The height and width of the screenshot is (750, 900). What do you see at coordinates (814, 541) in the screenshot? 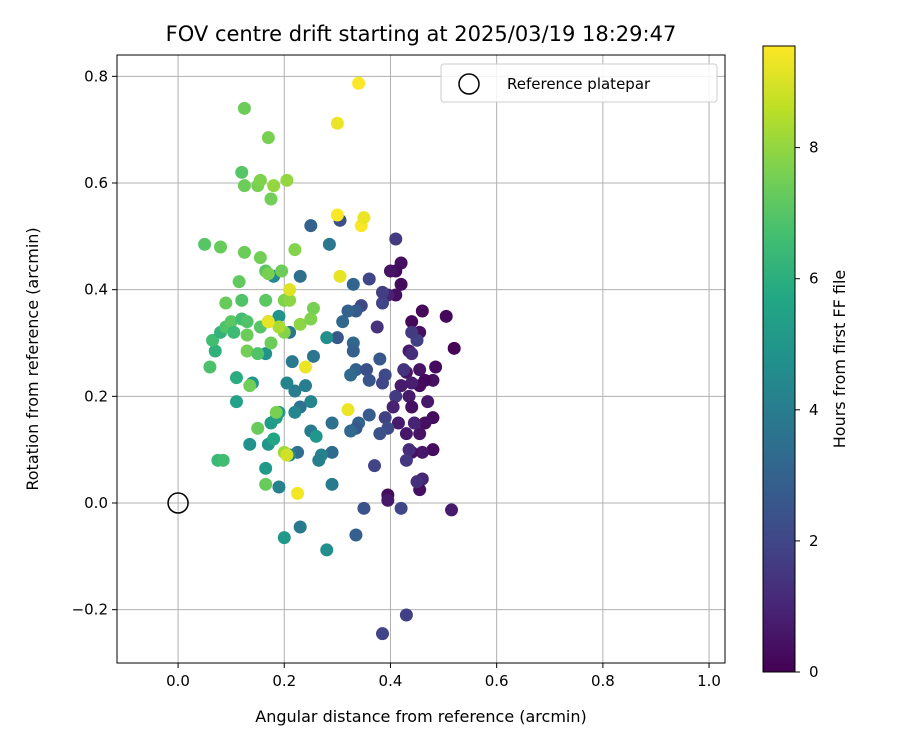
I see `colorbar-tick-label: 2` at bounding box center [814, 541].